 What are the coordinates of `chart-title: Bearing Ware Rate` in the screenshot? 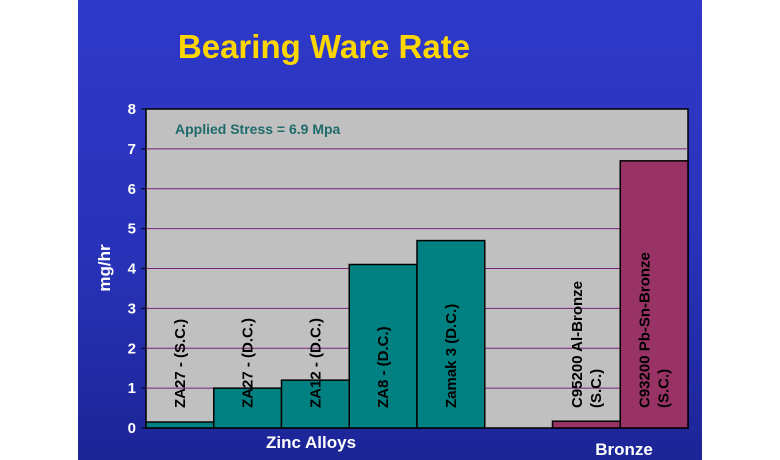 It's located at (324, 46).